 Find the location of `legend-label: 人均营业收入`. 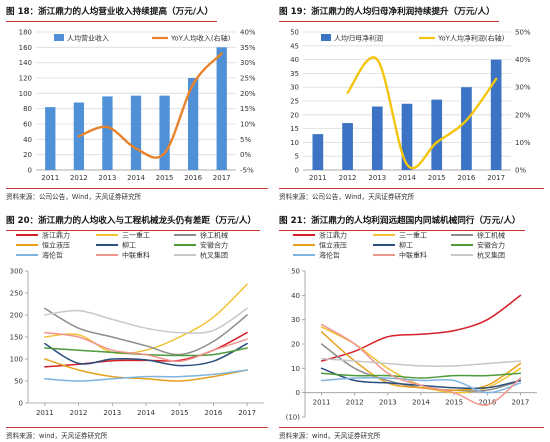

legend-label: 人均营业收入 is located at coordinates (88, 38).